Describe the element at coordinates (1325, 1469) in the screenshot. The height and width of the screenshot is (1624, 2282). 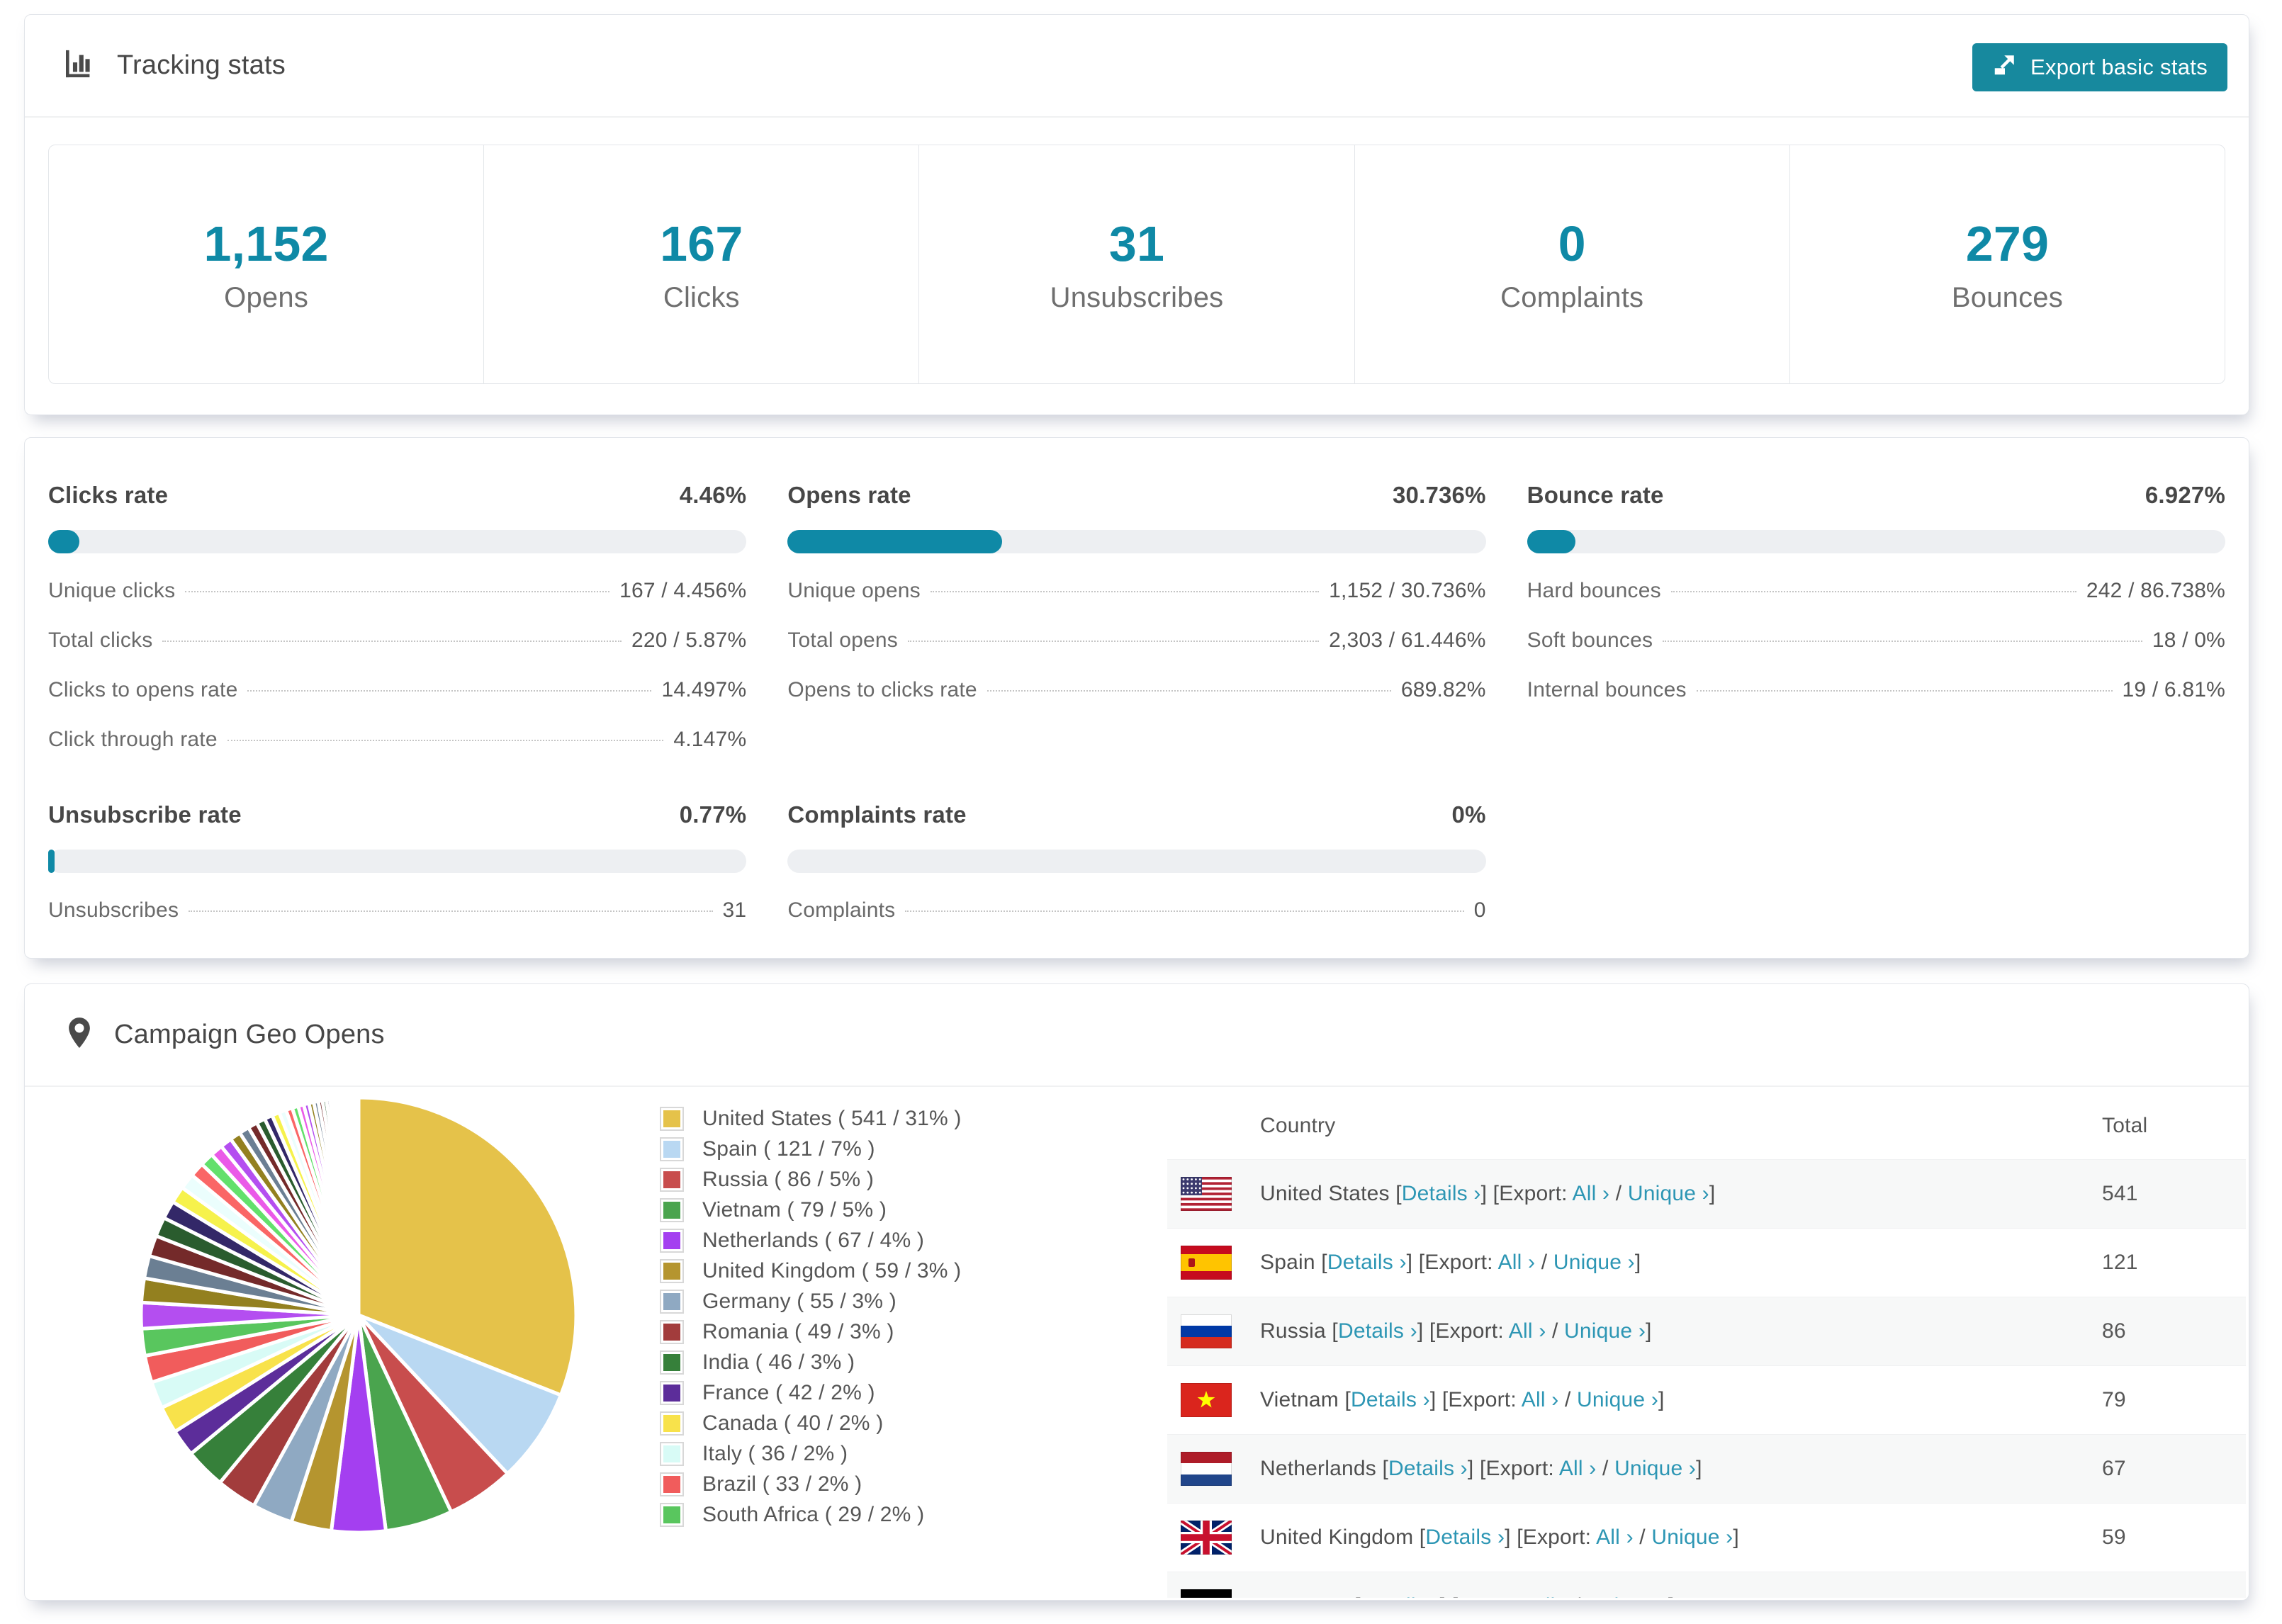
I see `bracket-text: Netherlands [` at that location.